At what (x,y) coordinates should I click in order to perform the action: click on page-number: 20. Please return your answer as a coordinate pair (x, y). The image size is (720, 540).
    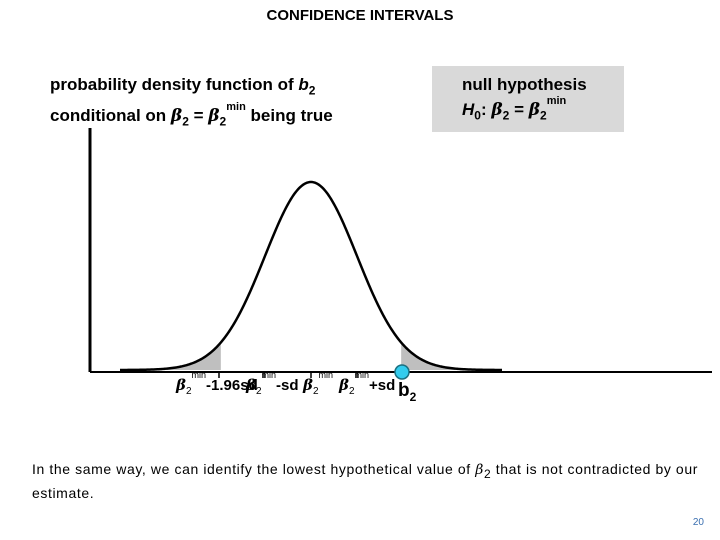
    Looking at the image, I should click on (698, 522).